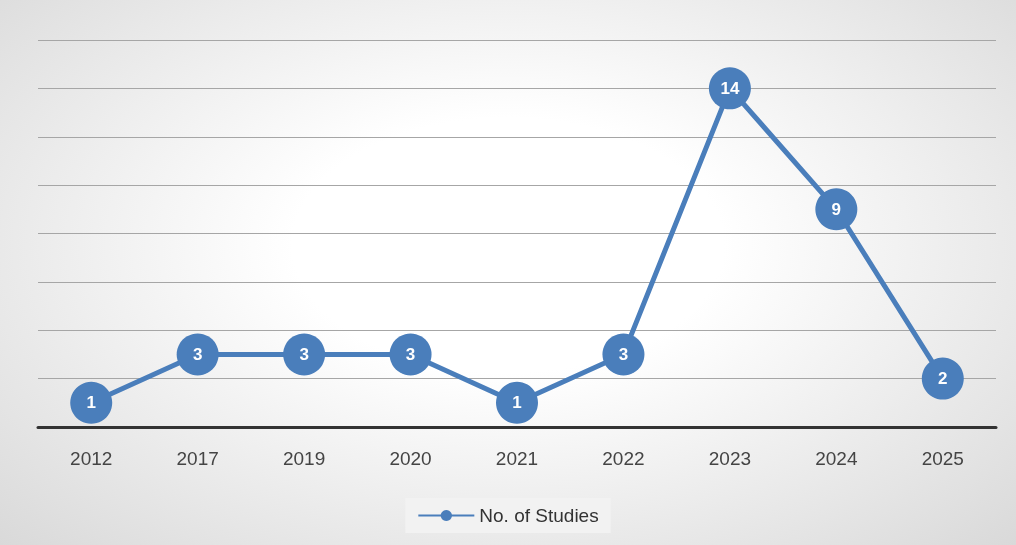  Describe the element at coordinates (730, 88) in the screenshot. I see `data-label: 14` at that location.